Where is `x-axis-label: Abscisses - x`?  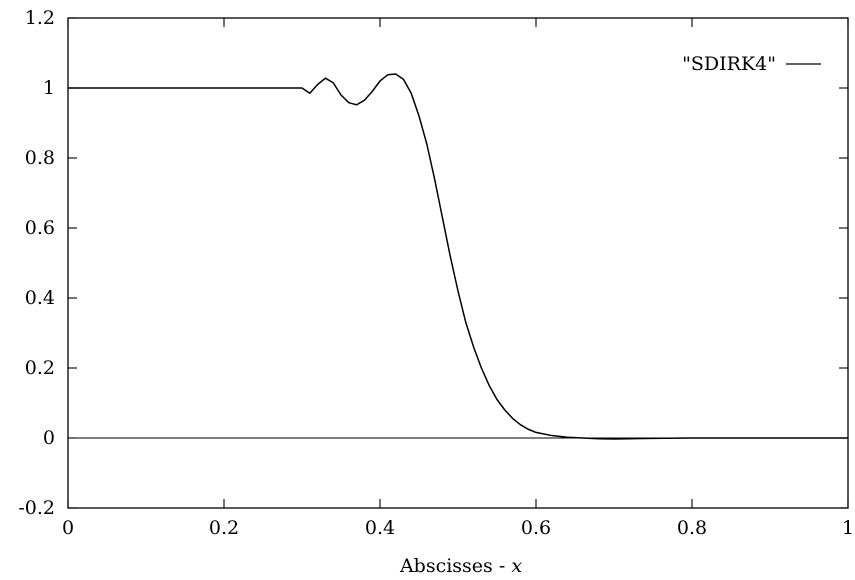
x-axis-label: Abscisses - x is located at coordinates (460, 566).